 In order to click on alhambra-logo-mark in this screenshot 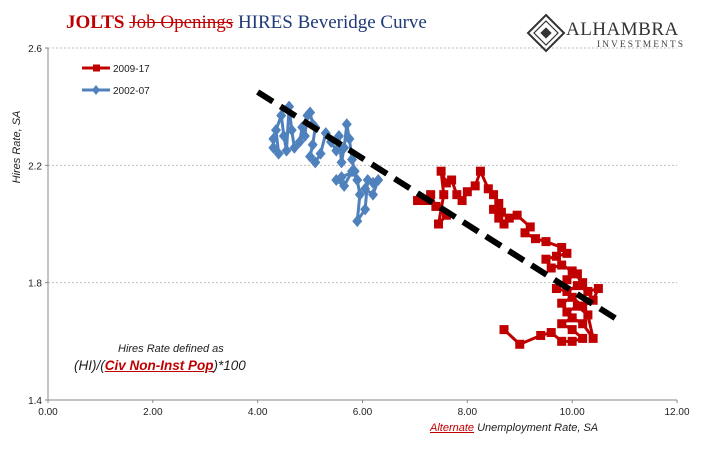, I will do `click(546, 33)`.